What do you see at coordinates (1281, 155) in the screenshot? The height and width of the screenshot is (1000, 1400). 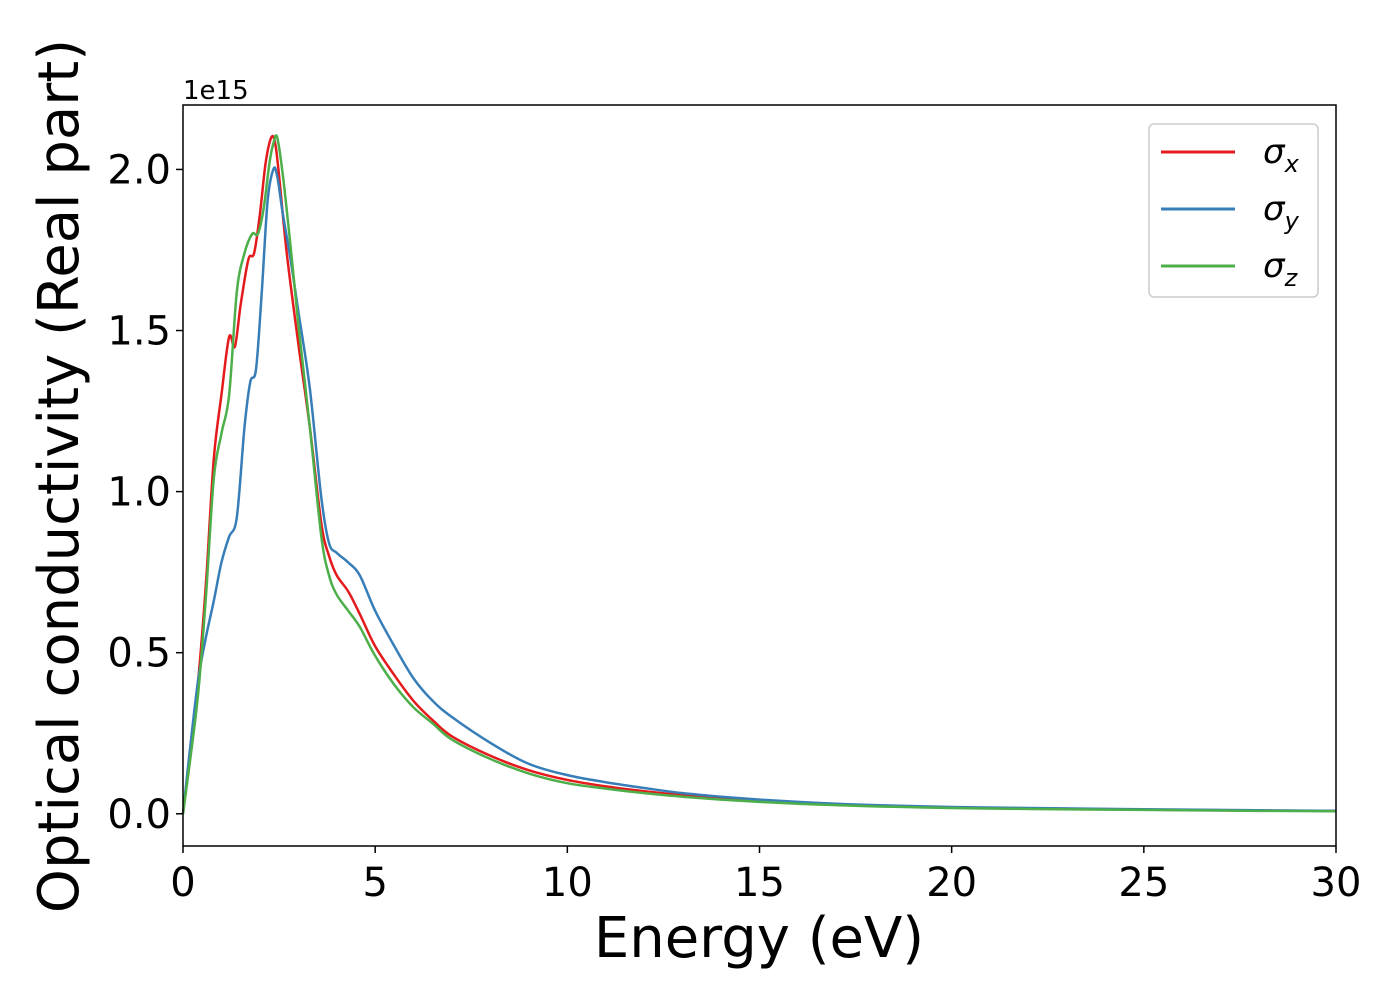 I see `legend-label-x: σx` at bounding box center [1281, 155].